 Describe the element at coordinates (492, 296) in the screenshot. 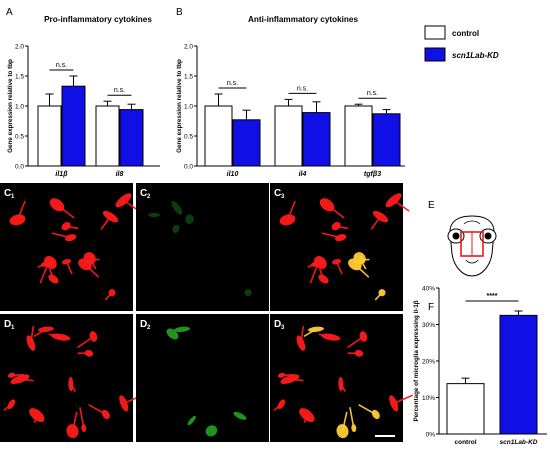

I see `significance-label: ****` at that location.